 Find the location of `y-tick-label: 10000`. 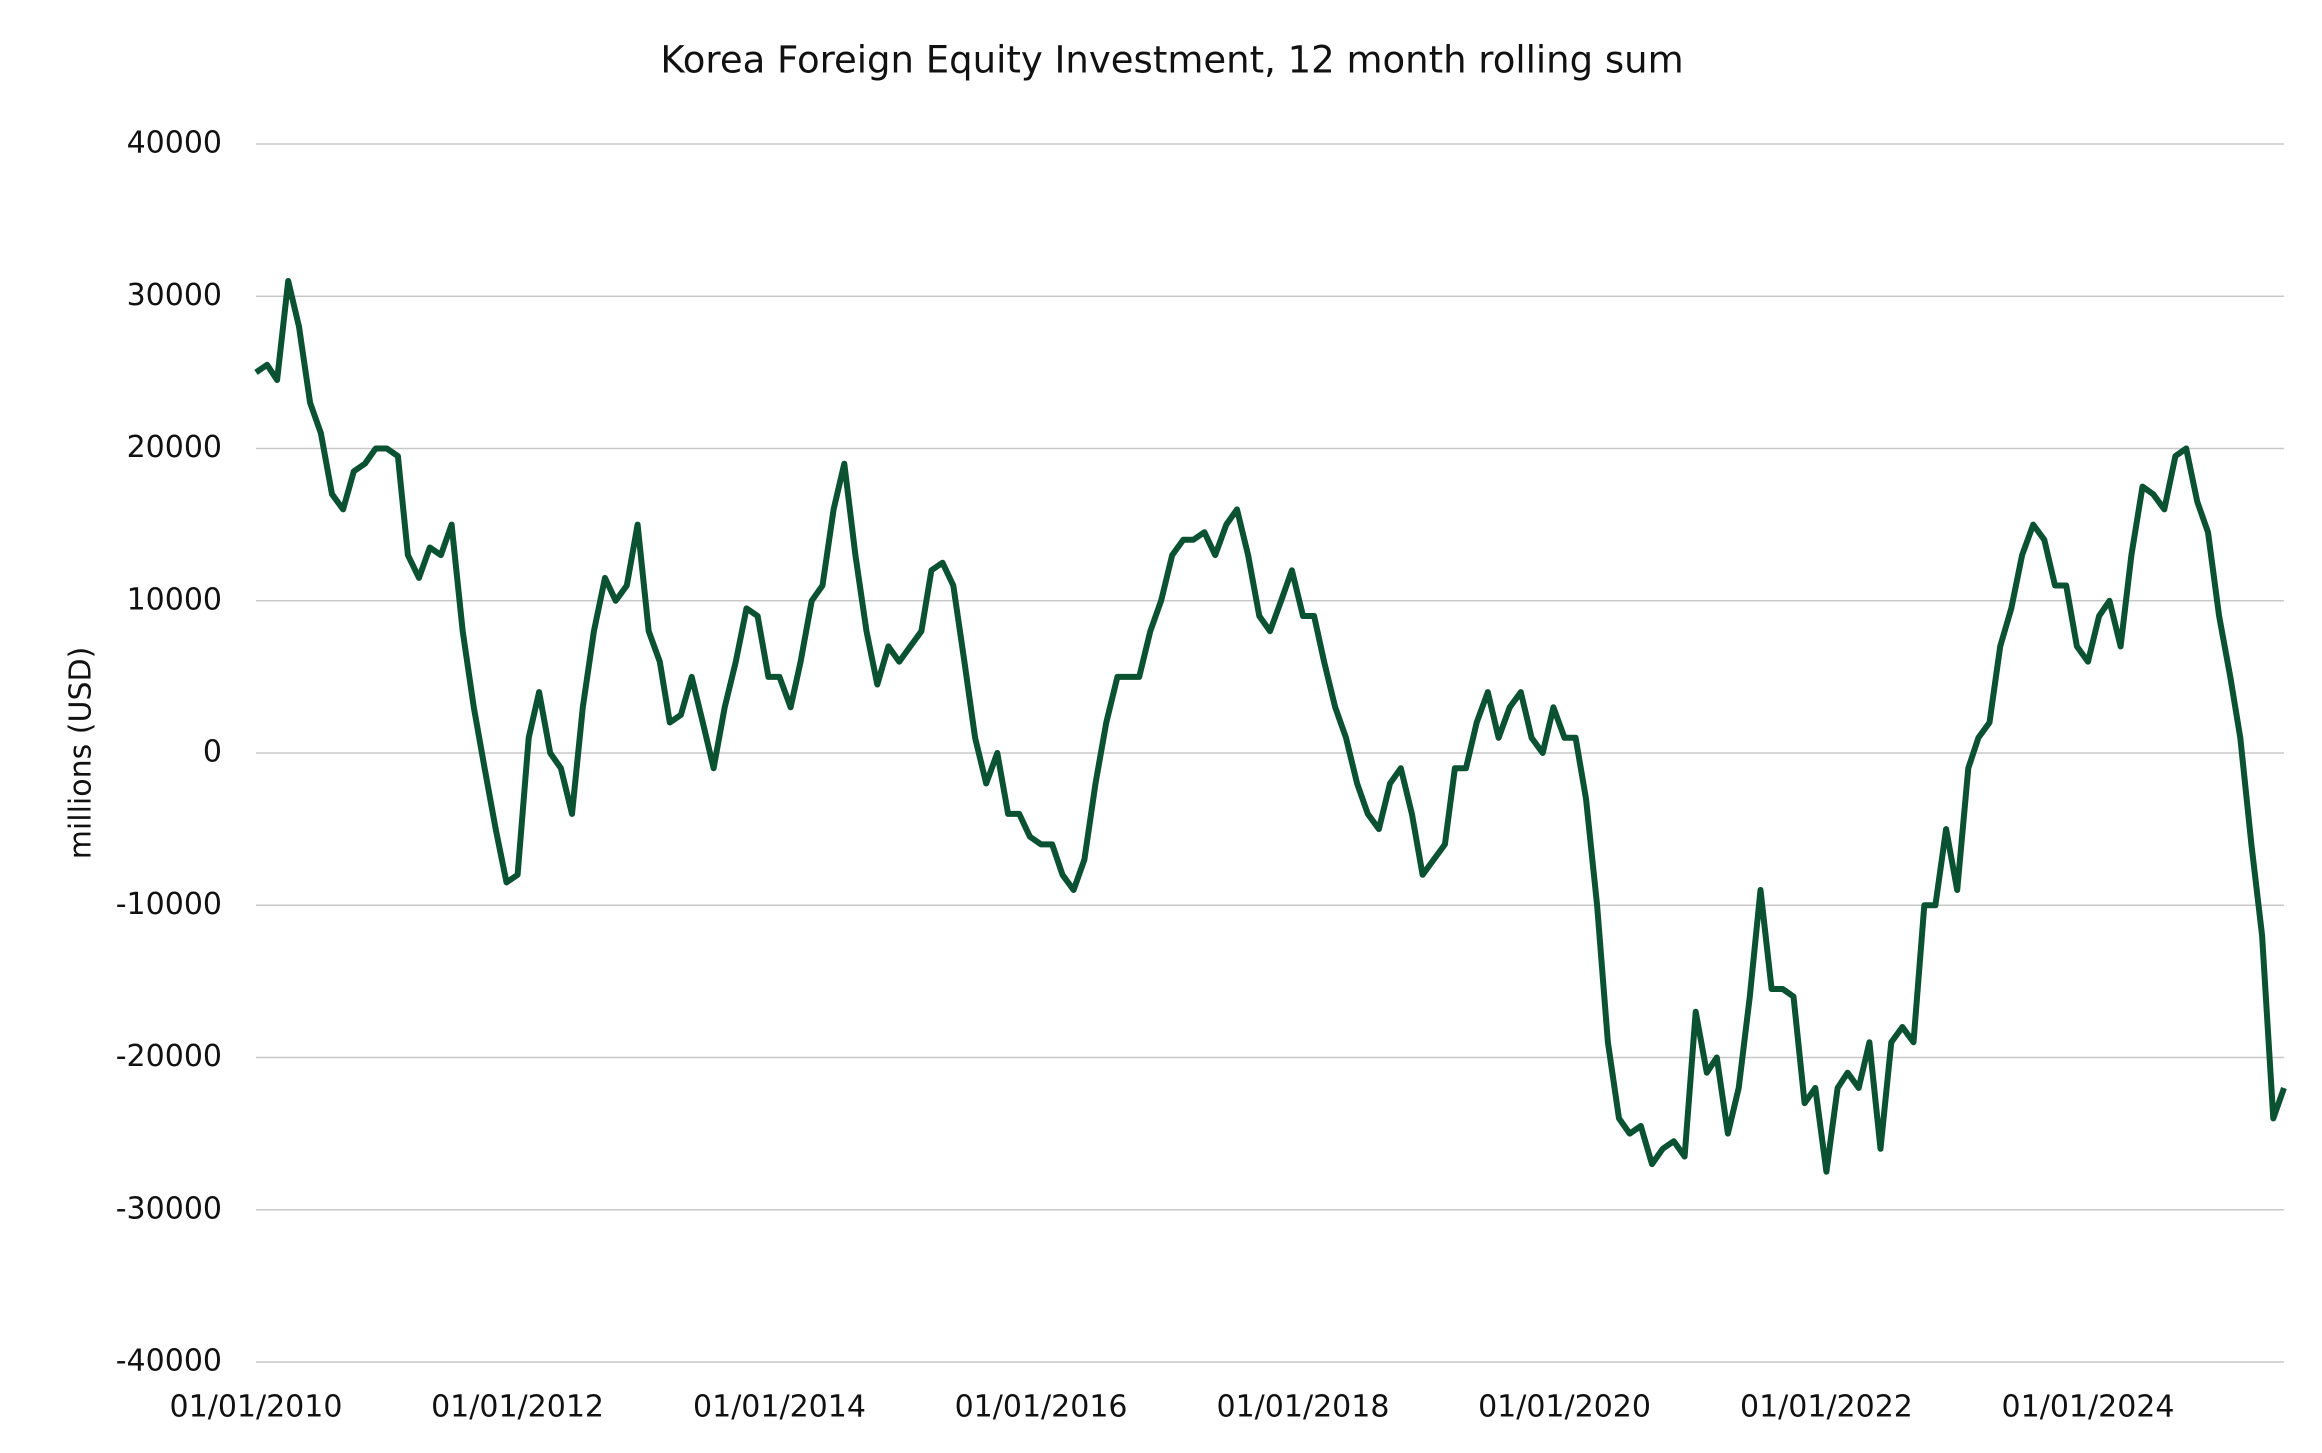

y-tick-label: 10000 is located at coordinates (174, 599).